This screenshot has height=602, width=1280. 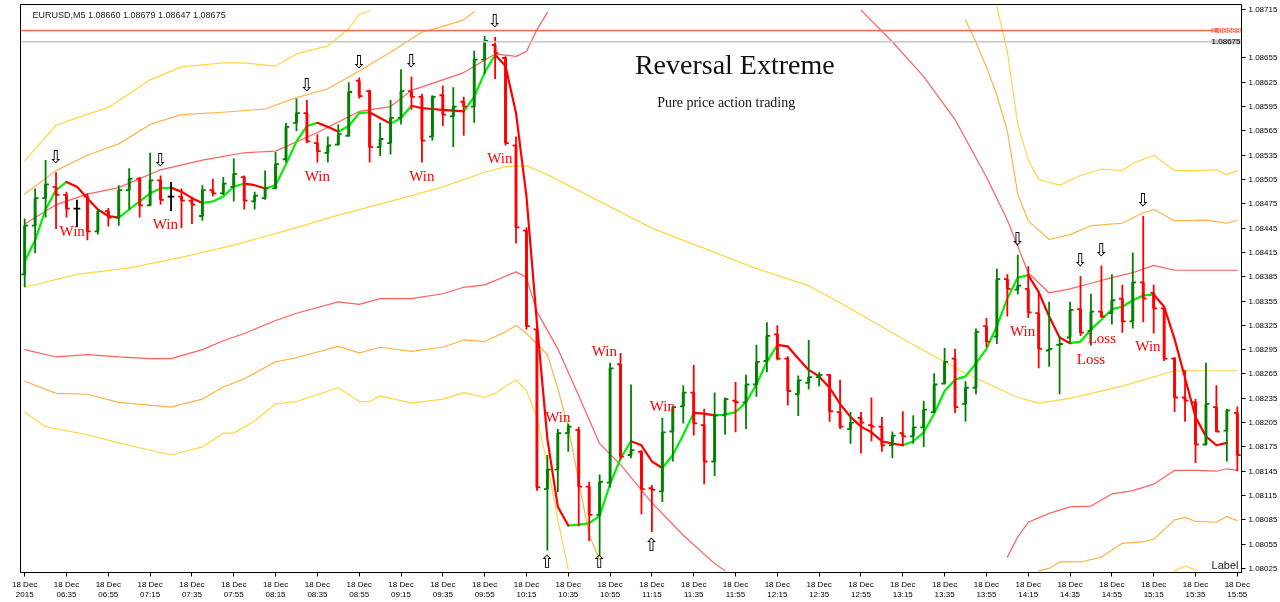 I want to click on x-tick-label: 18 Dec 13:35, so click(x=944, y=589).